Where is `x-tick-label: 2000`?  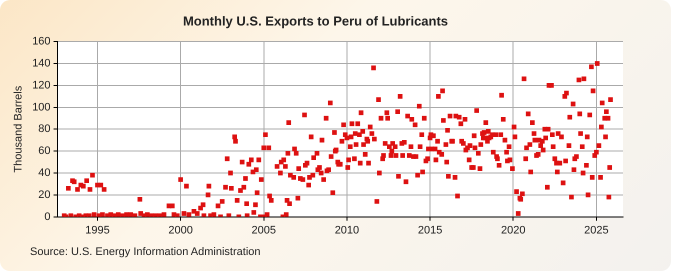
x-tick-label: 2000 is located at coordinates (180, 230).